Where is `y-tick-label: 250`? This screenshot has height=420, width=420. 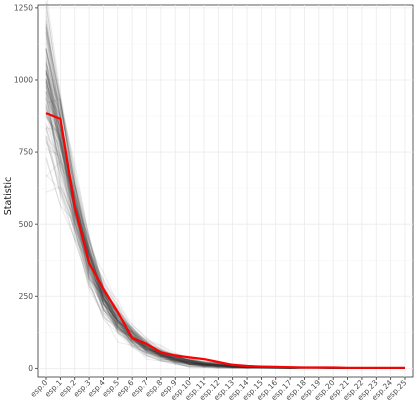 y-tick-label: 250 is located at coordinates (26, 296).